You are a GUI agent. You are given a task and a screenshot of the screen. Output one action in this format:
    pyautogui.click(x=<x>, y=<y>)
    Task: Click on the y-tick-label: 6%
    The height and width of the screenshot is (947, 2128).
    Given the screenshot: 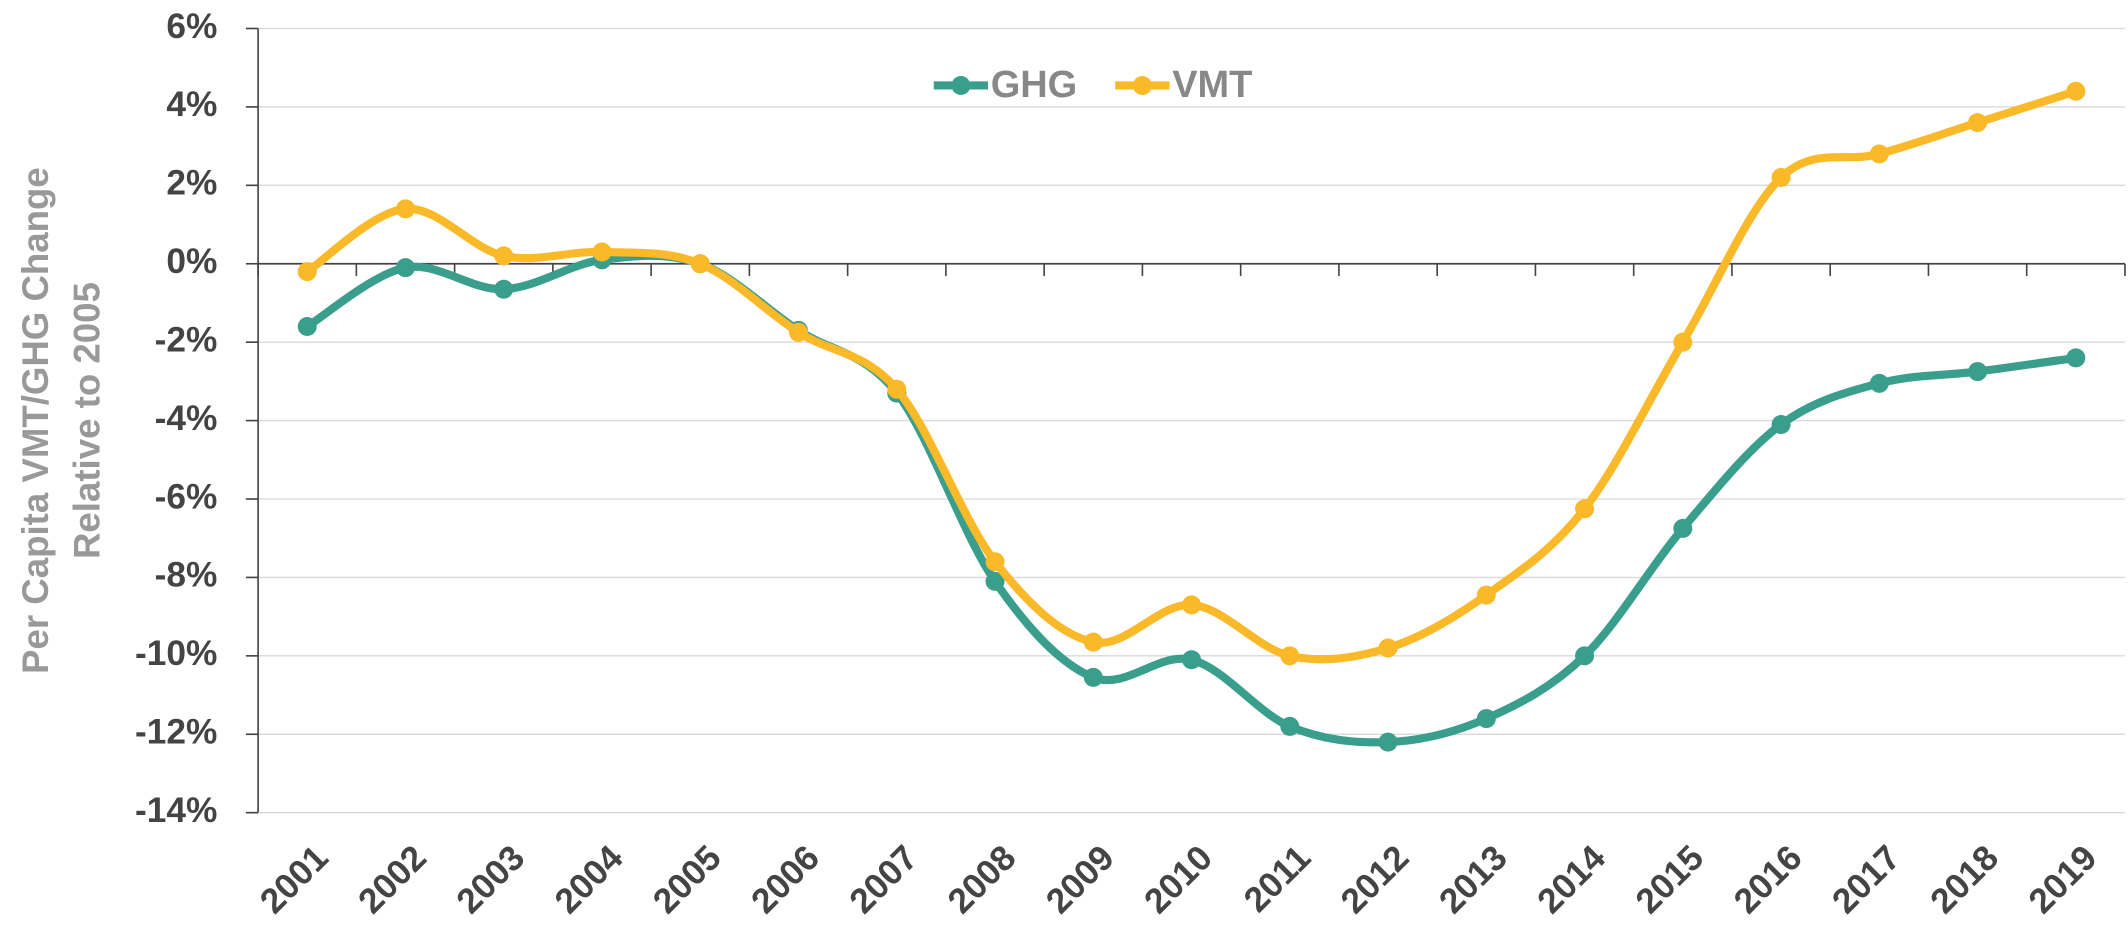 What is the action you would take?
    pyautogui.click(x=191, y=26)
    